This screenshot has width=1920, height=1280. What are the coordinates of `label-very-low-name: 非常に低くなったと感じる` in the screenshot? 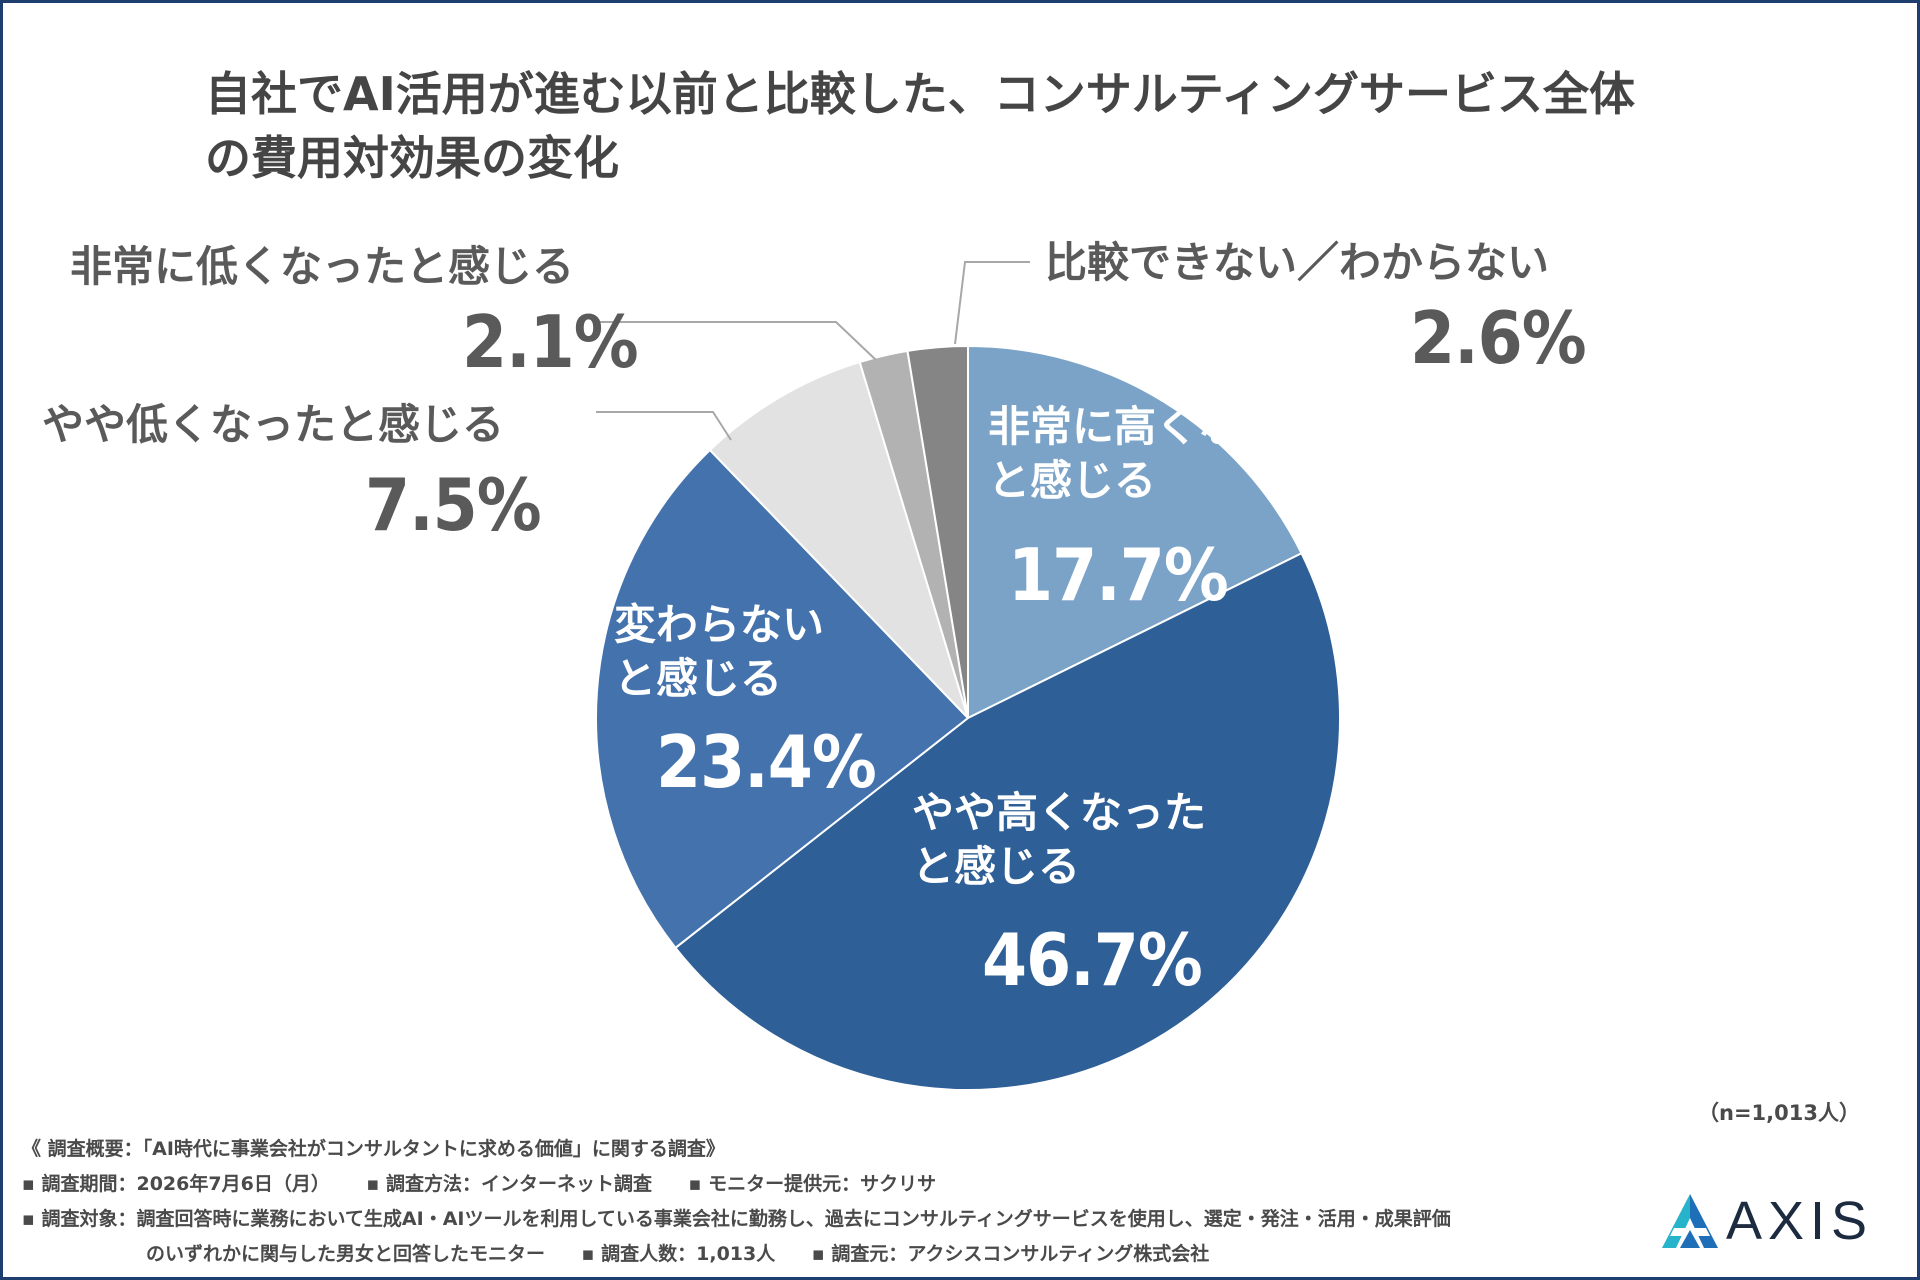 It's located at (322, 266).